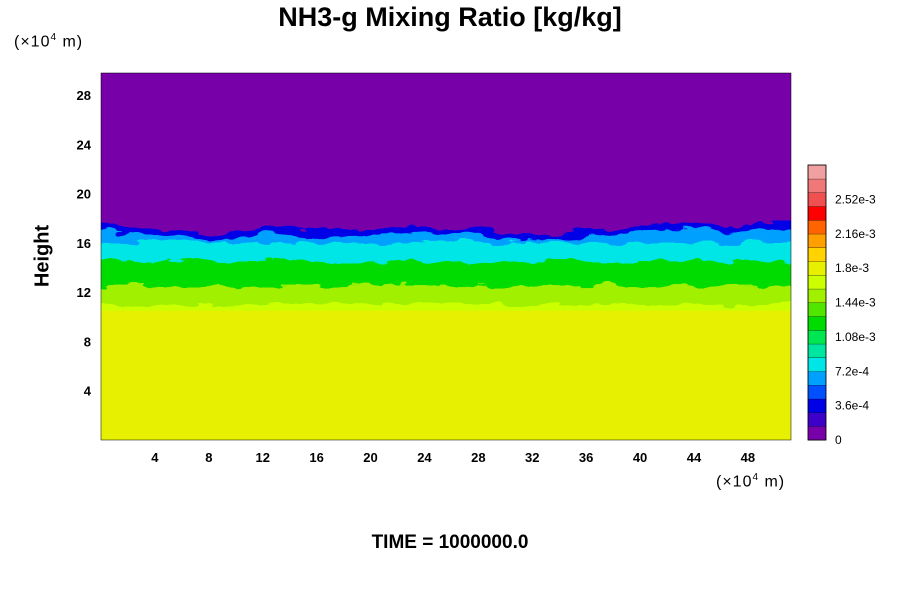  What do you see at coordinates (852, 406) in the screenshot?
I see `colorbar-tick-label: 3.6e-4` at bounding box center [852, 406].